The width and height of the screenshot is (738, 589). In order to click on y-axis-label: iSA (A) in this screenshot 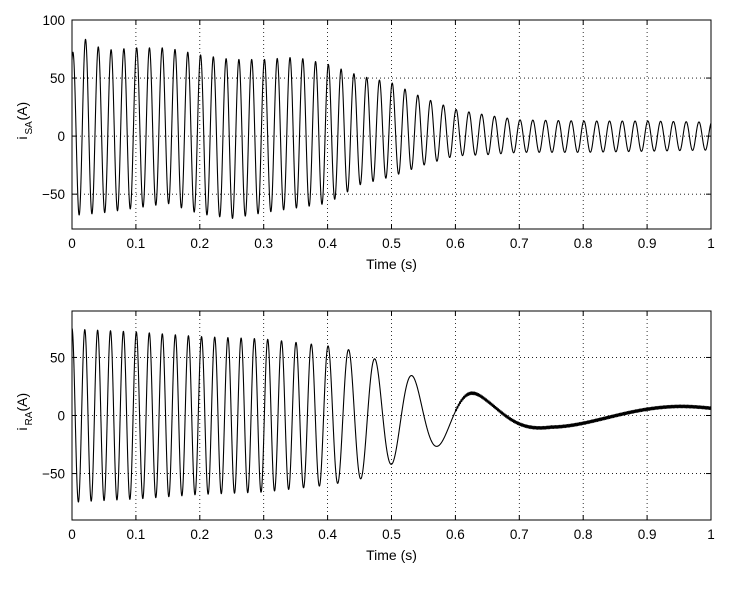, I will do `click(24, 121)`.